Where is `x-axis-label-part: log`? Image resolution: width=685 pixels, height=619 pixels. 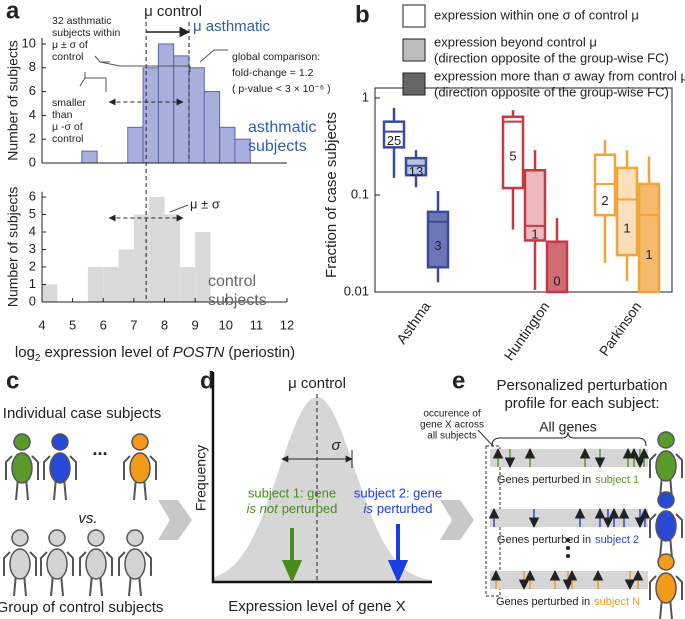
x-axis-label-part: log is located at coordinates (25, 352).